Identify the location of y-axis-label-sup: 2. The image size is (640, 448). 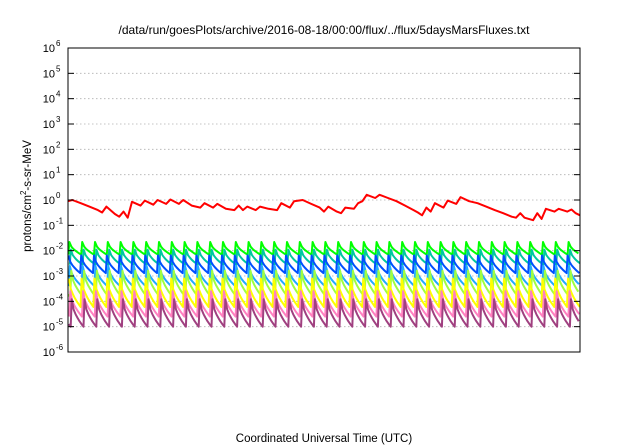
(23, 192).